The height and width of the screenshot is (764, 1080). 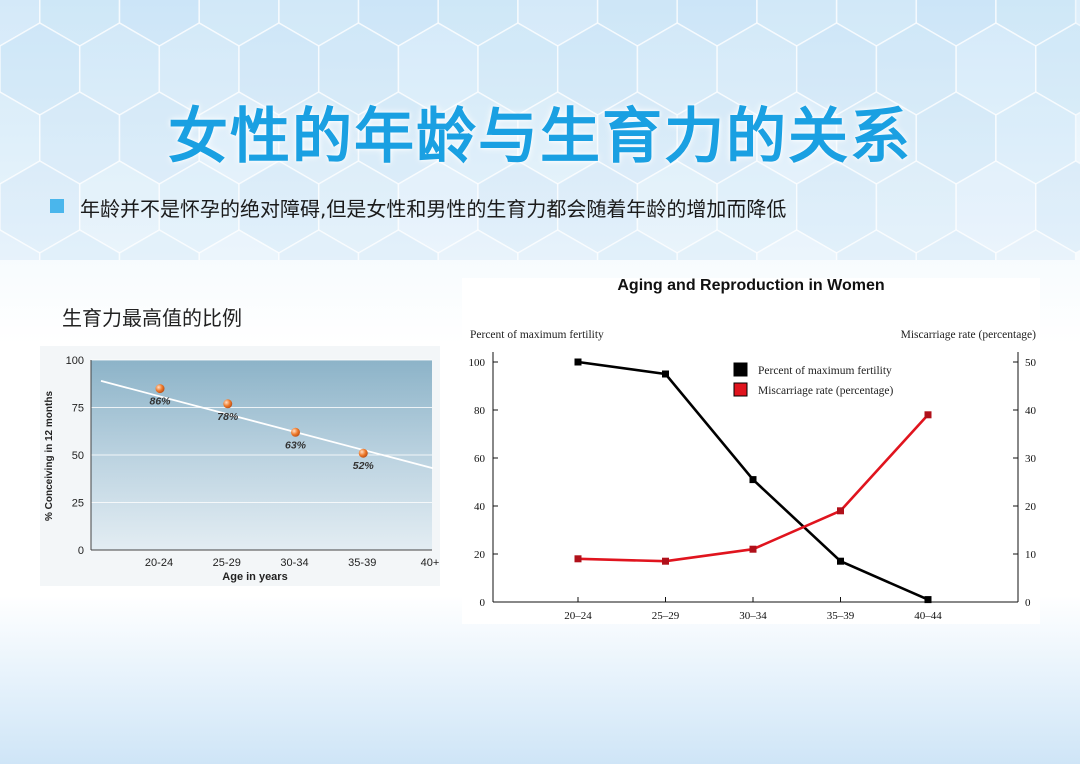 What do you see at coordinates (1031, 459) in the screenshot?
I see `right-tick-label: 30` at bounding box center [1031, 459].